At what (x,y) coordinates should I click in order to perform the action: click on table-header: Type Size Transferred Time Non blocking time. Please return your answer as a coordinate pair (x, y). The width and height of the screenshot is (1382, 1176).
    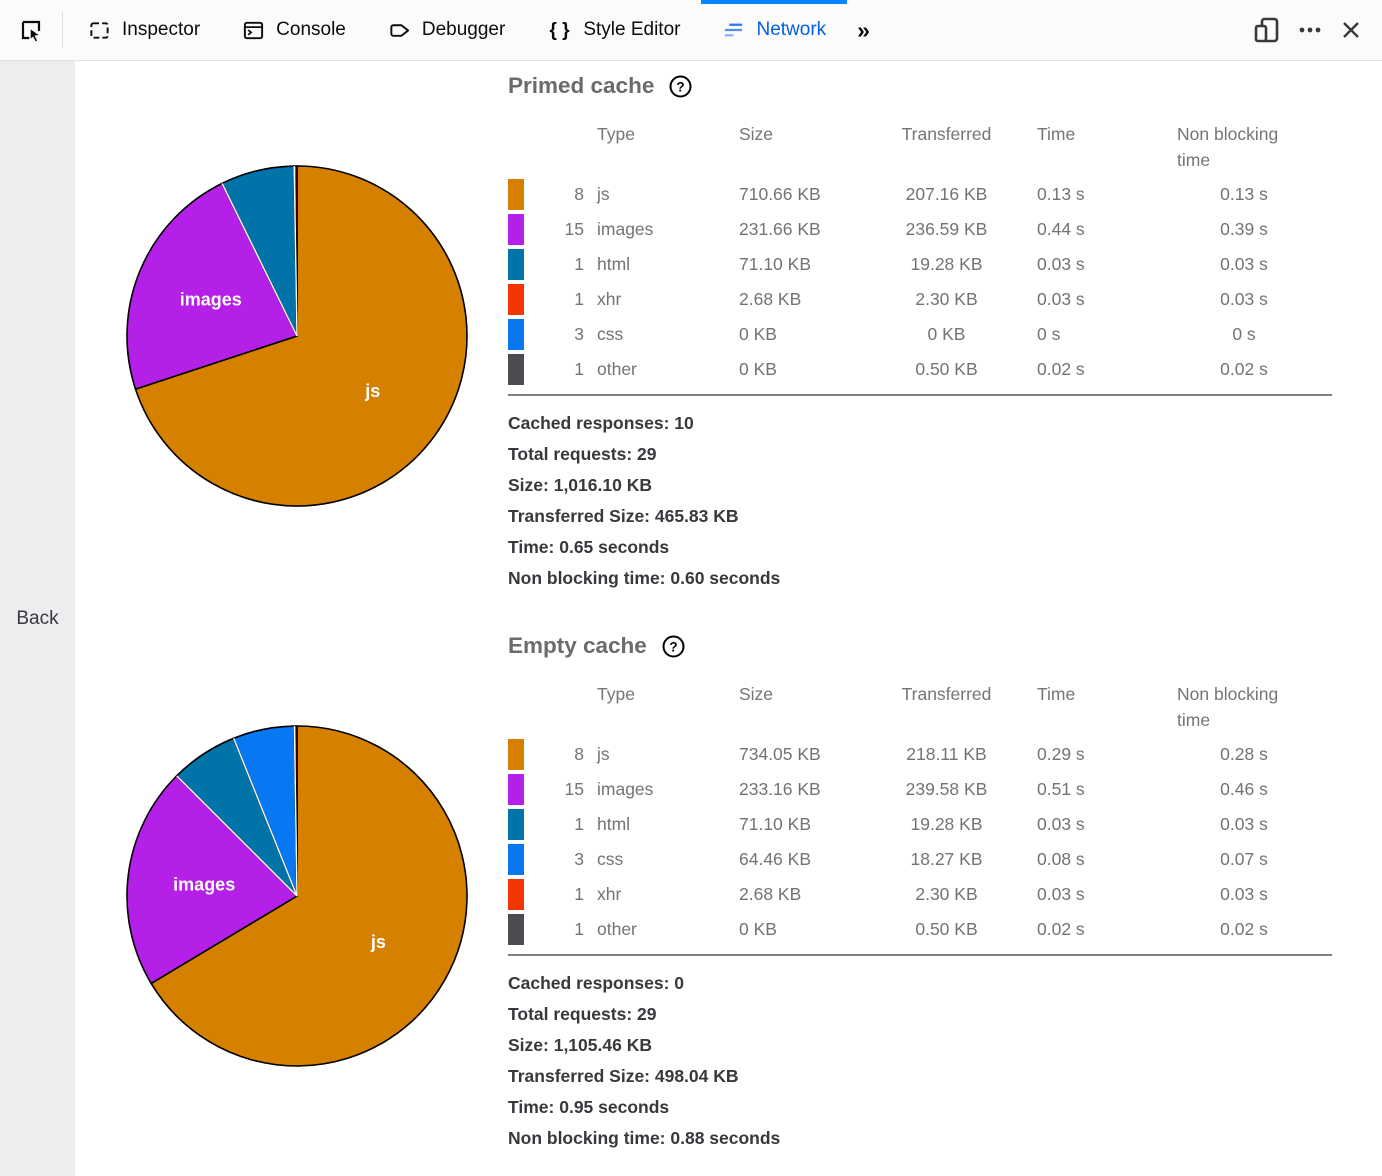
    Looking at the image, I should click on (923, 709).